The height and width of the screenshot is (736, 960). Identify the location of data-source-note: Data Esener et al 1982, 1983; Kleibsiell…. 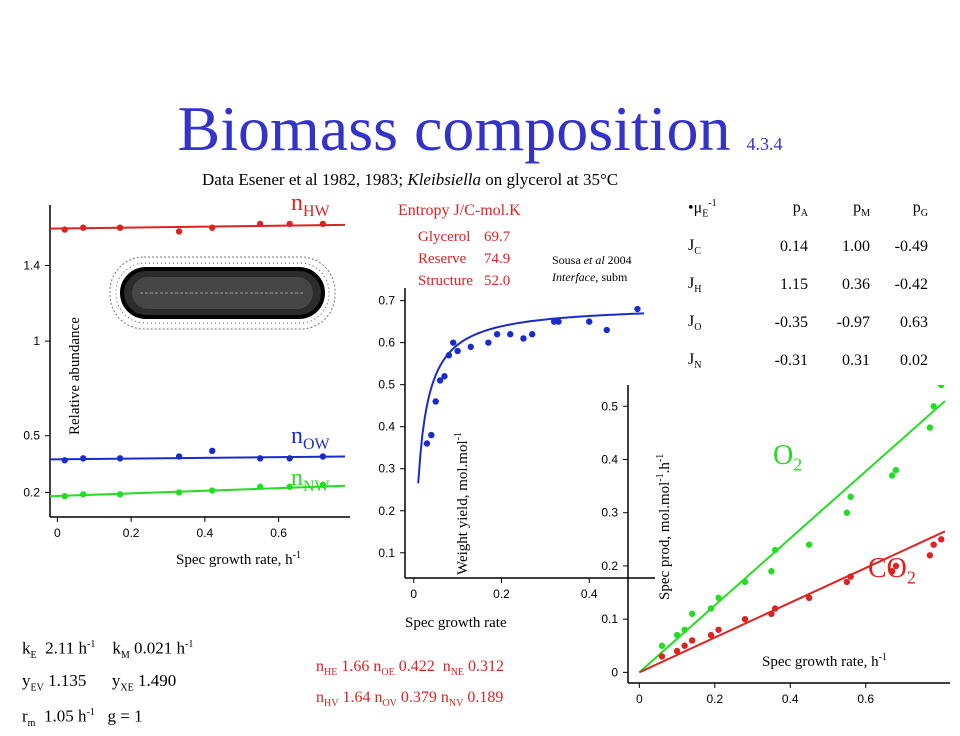
(410, 180).